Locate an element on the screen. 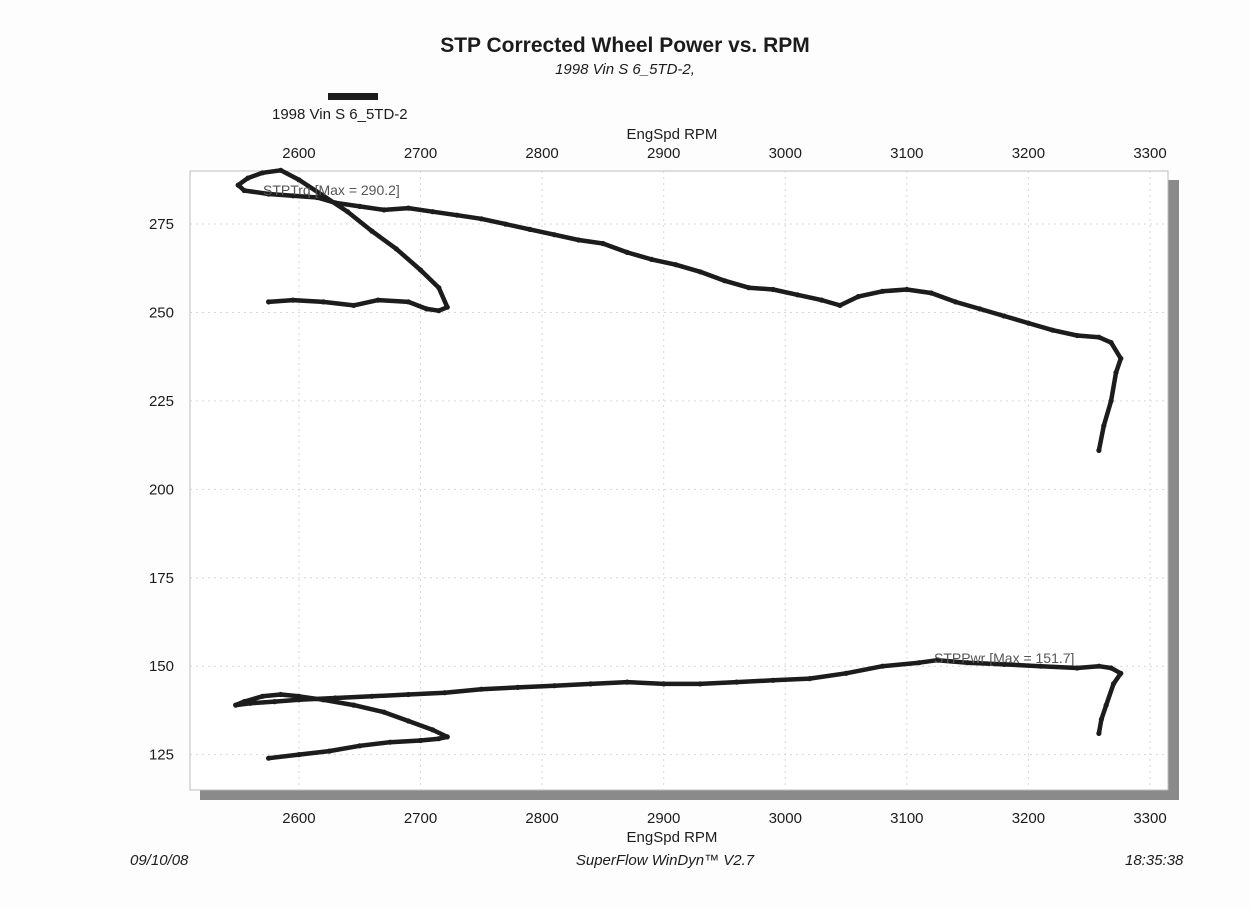  top-axis-label: EngSpd RPM is located at coordinates (672, 134).